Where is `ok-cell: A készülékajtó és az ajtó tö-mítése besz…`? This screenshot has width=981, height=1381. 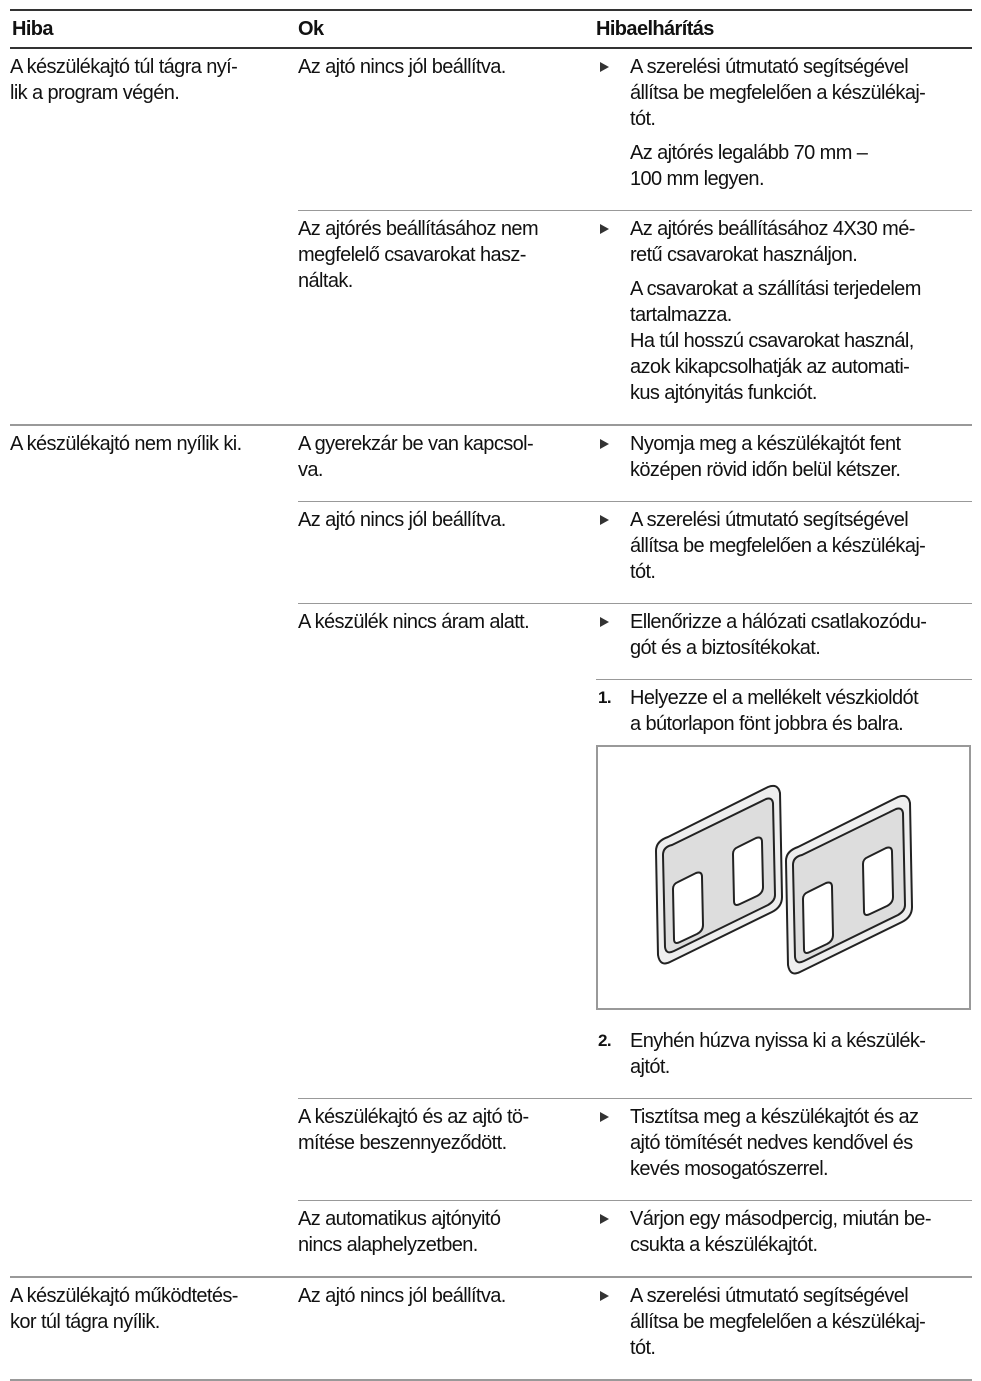
ok-cell: A készülékajtó és az ajtó tö-mítése besz… is located at coordinates (447, 1149).